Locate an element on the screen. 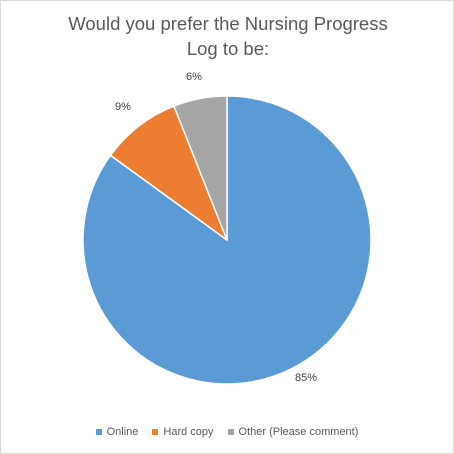 This screenshot has height=454, width=454. legend-label-other: Other (Please comment) is located at coordinates (298, 432).